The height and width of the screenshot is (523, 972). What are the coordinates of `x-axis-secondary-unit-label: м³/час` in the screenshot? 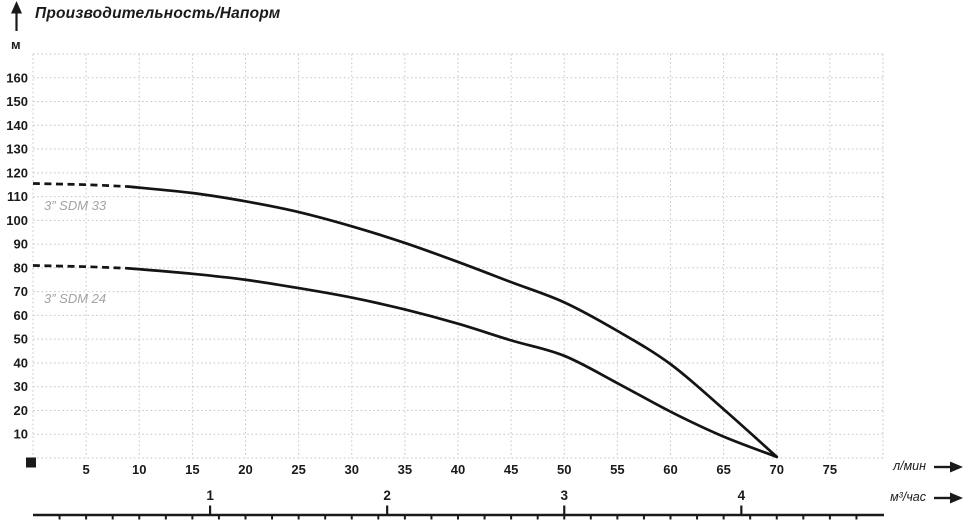 It's located at (908, 497).